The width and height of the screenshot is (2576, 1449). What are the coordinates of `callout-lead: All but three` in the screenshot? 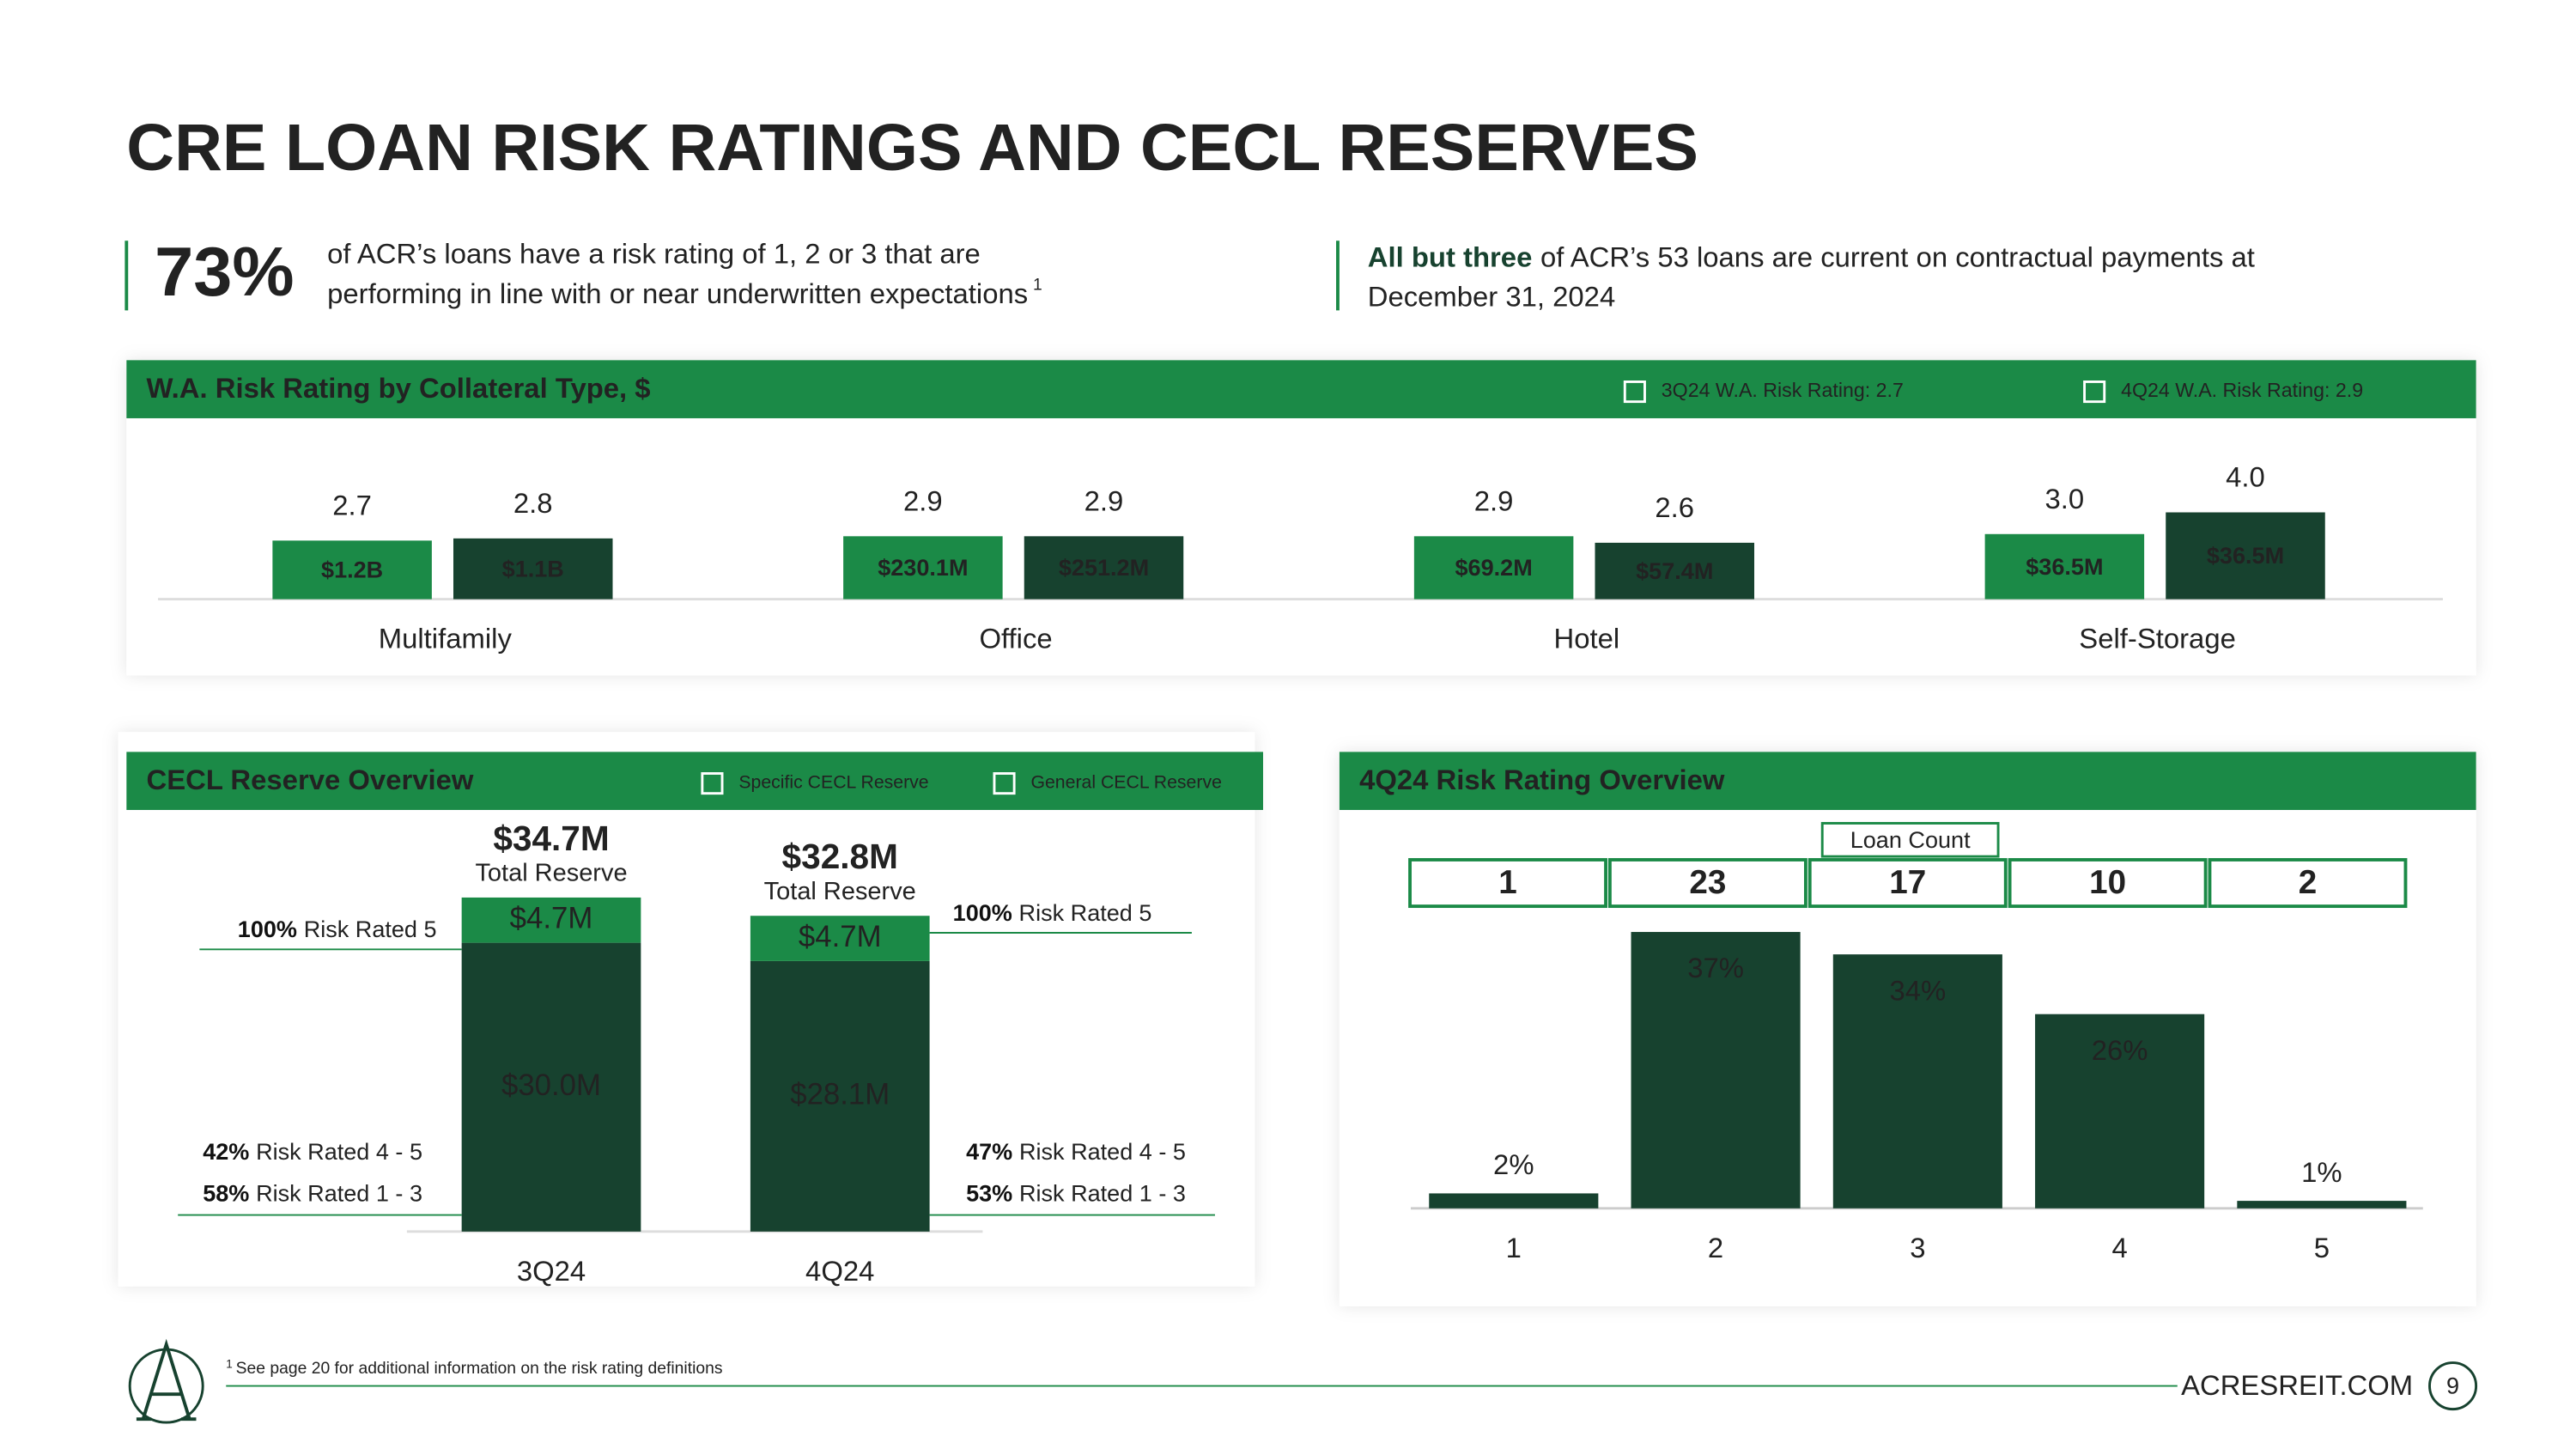 It's located at (1451, 256).